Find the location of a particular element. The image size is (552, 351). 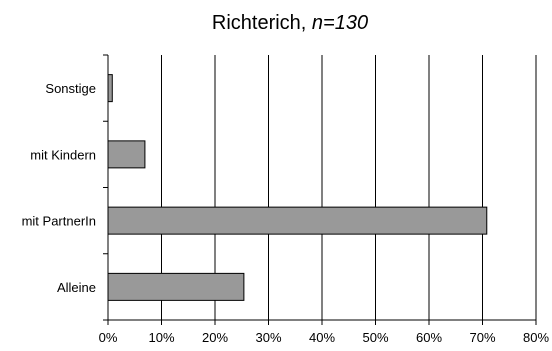

x-tick-label: 60% is located at coordinates (429, 337).